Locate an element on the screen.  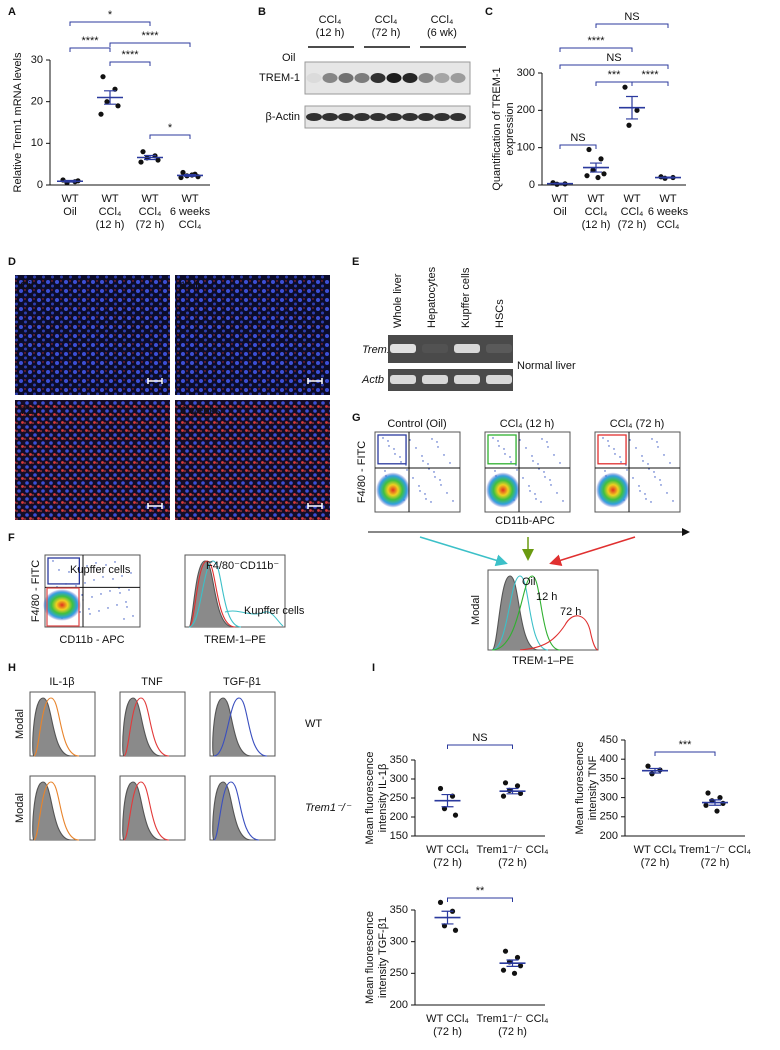
marker-label: TGF-β1 is located at coordinates (242, 682).